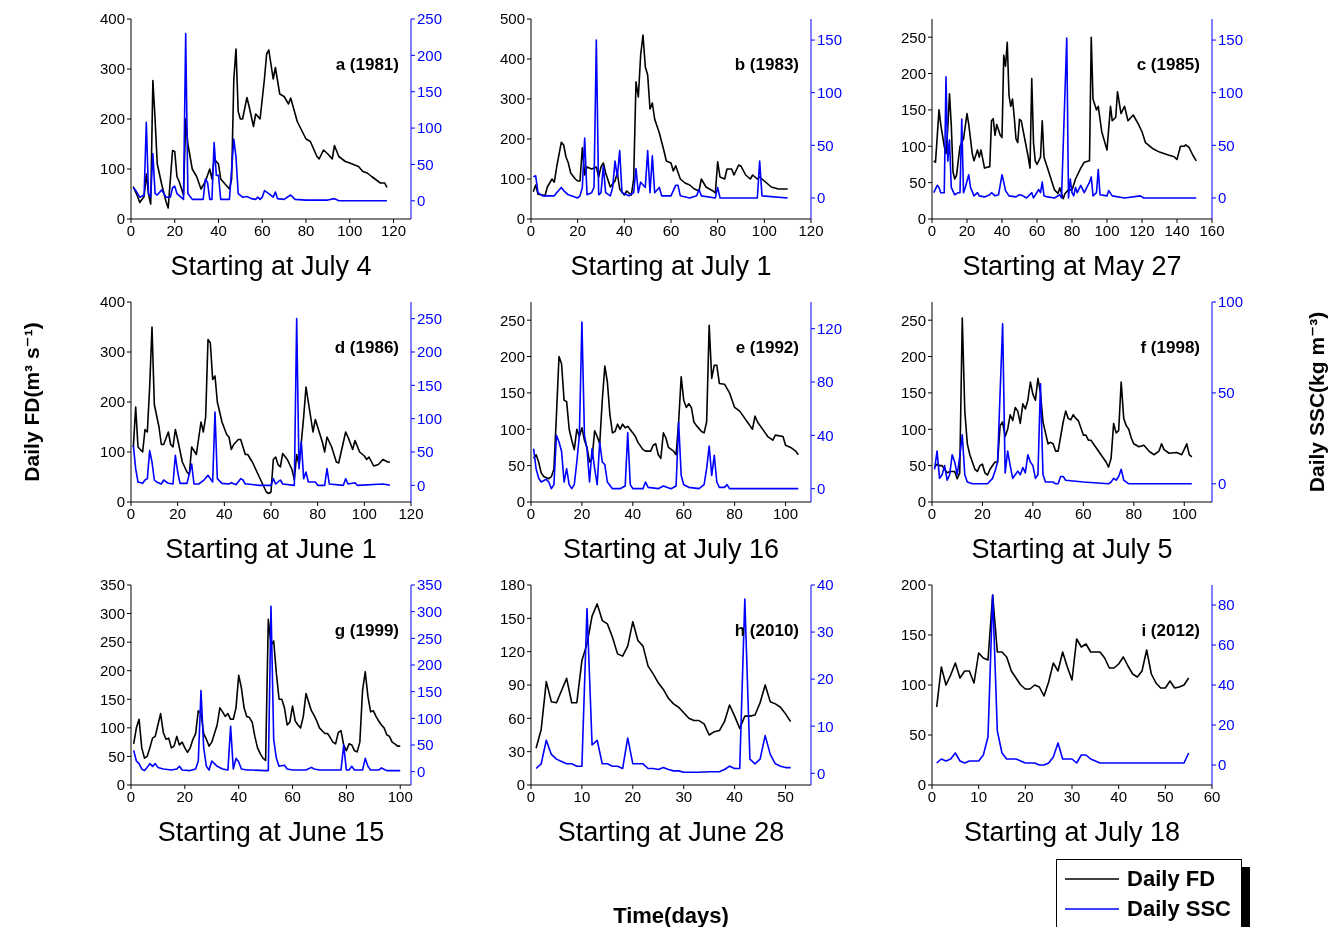  Describe the element at coordinates (1165, 796) in the screenshot. I see `x-tick-label: 50` at that location.